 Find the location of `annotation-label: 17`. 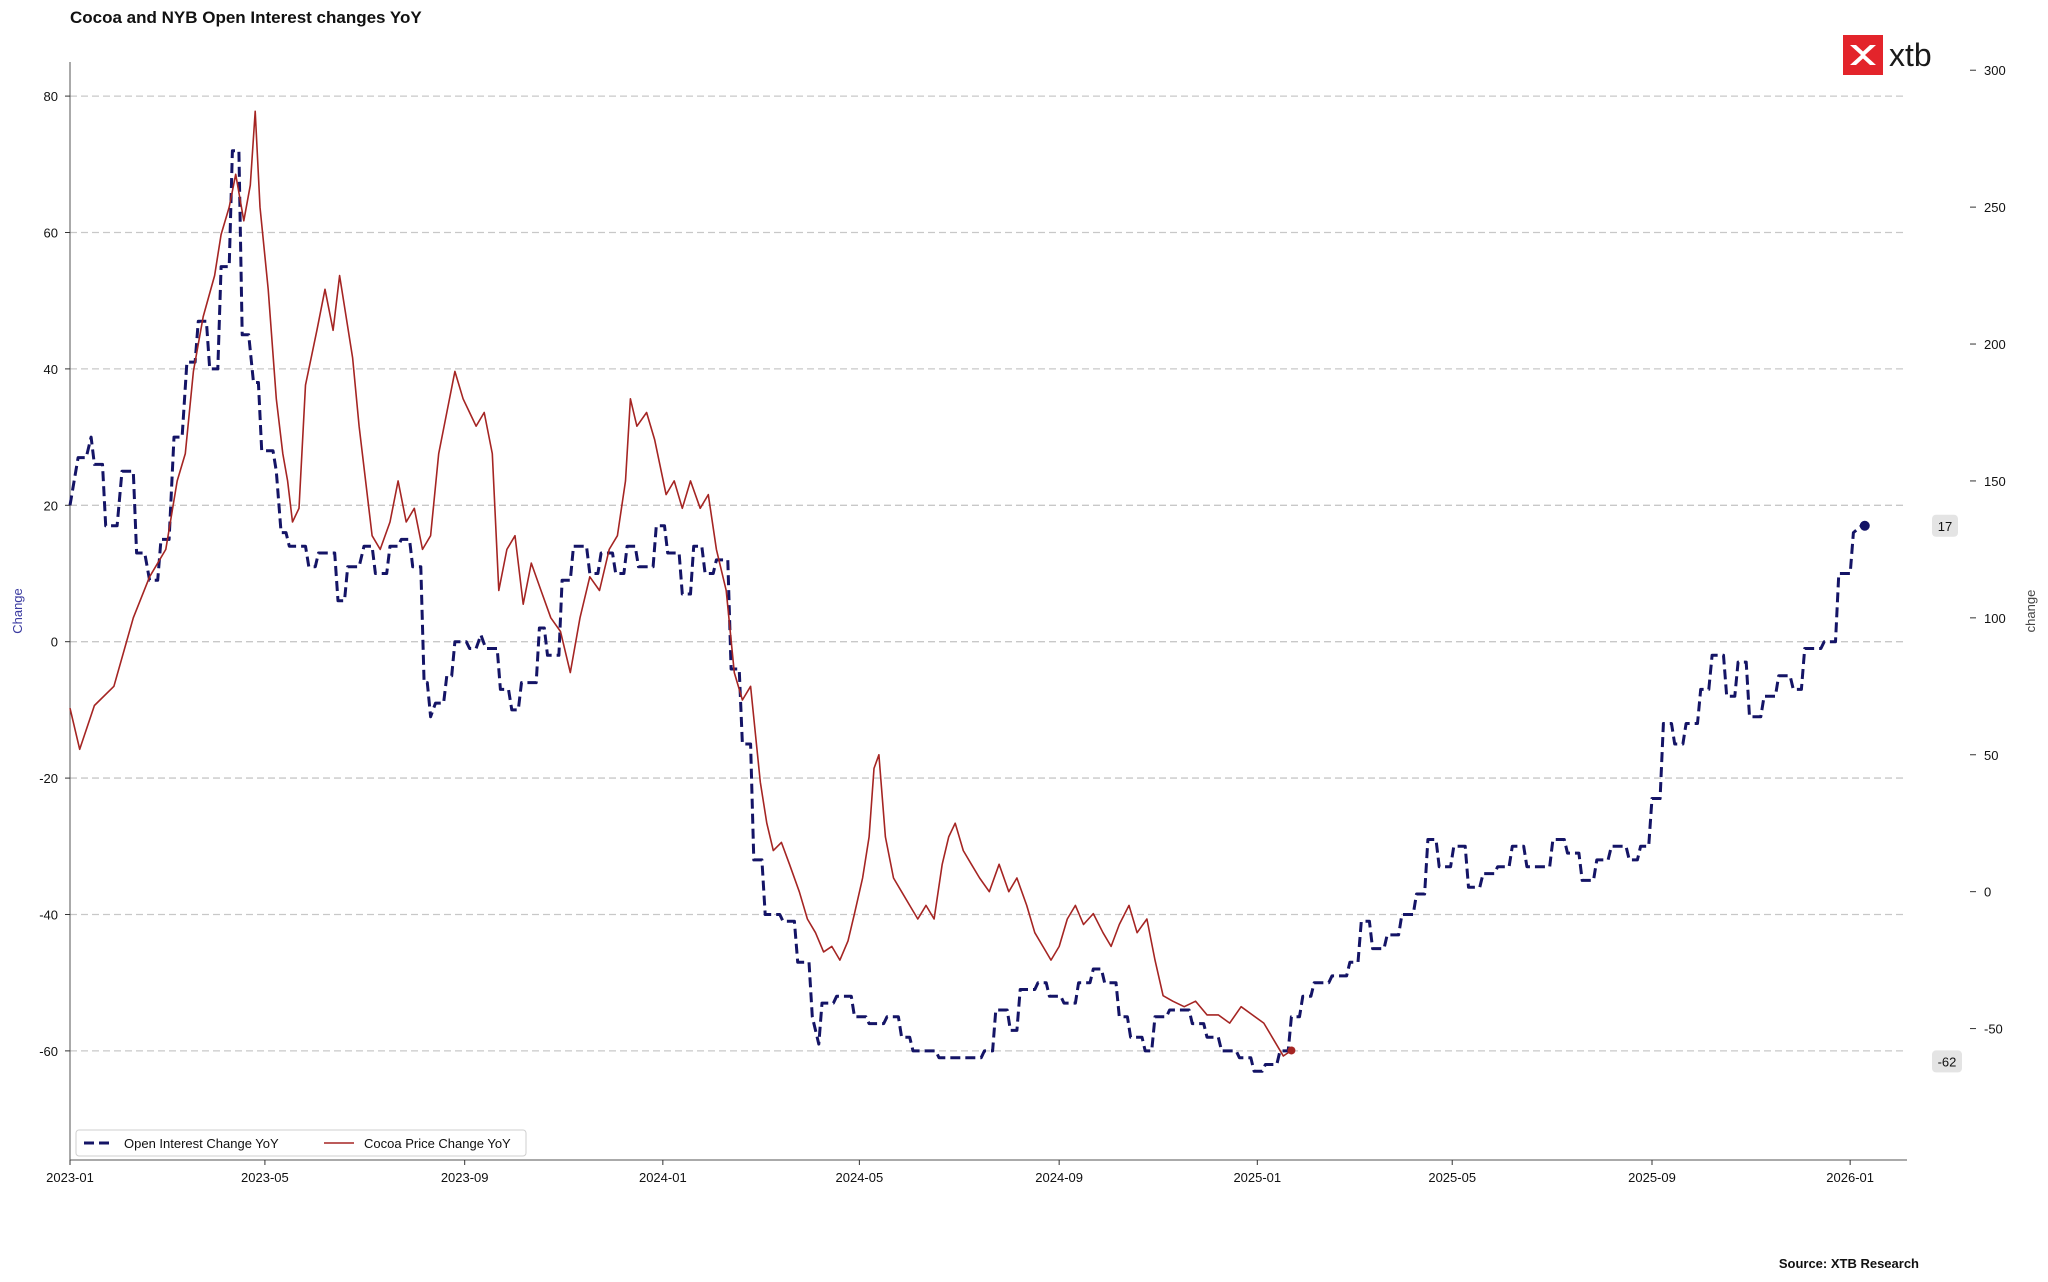

annotation-label: 17 is located at coordinates (1945, 526).